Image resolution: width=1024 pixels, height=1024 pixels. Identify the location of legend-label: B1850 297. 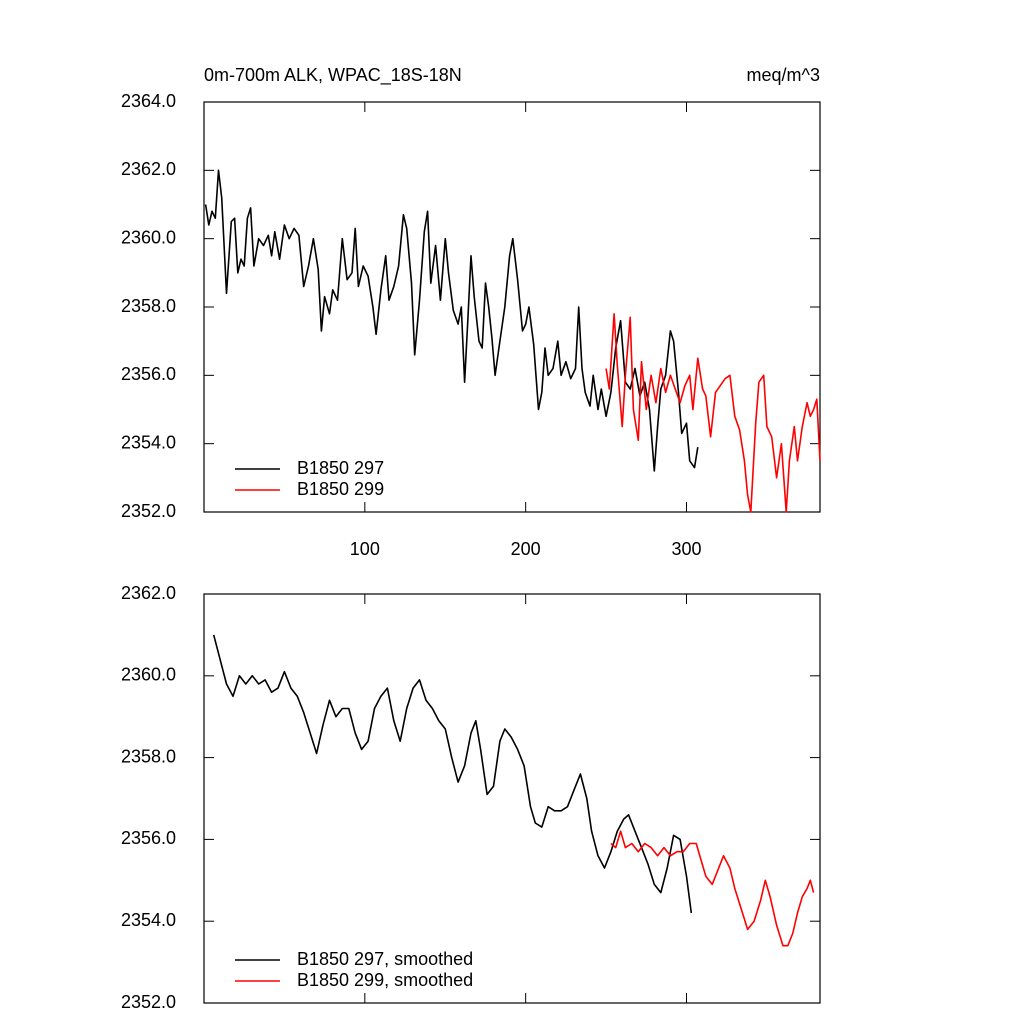
(340, 468).